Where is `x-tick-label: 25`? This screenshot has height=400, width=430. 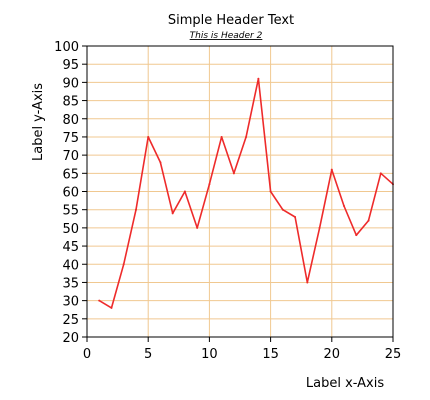
x-tick-label: 25 is located at coordinates (393, 354).